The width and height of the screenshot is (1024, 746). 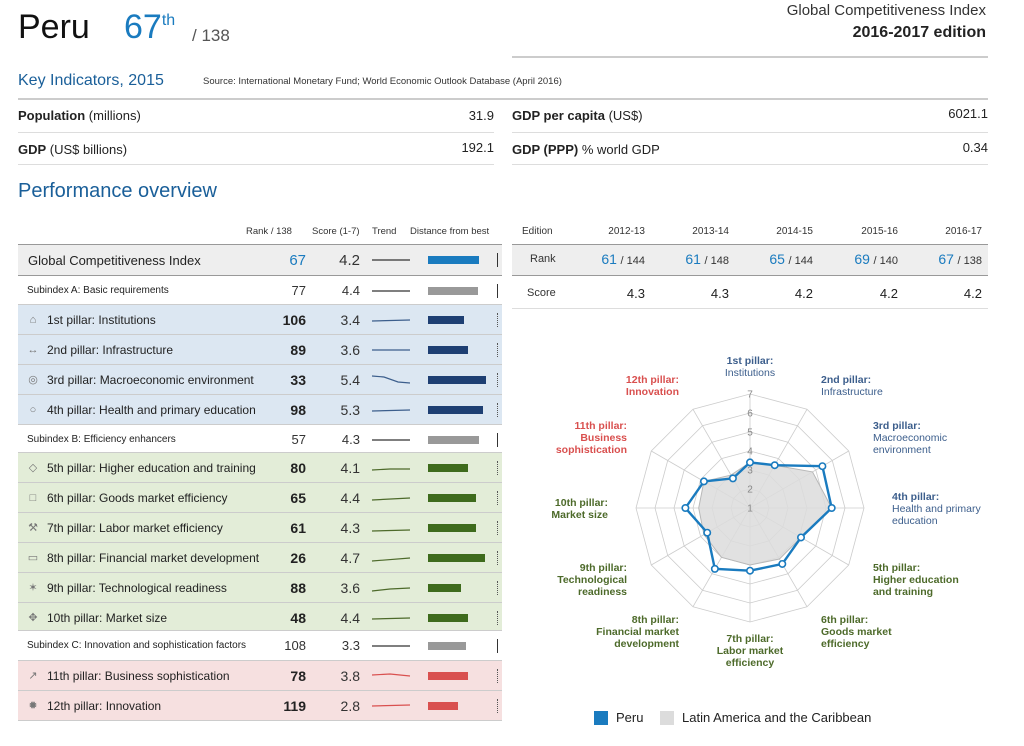 What do you see at coordinates (846, 380) in the screenshot?
I see `radar-axis-label: 2nd pillar:` at bounding box center [846, 380].